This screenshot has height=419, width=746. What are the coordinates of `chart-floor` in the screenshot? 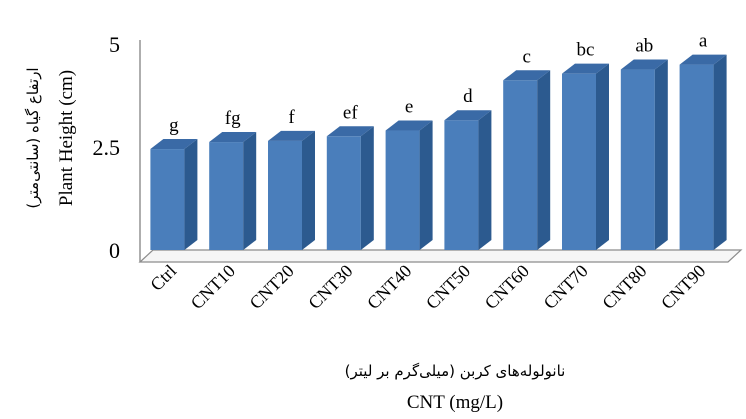 It's located at (440, 256).